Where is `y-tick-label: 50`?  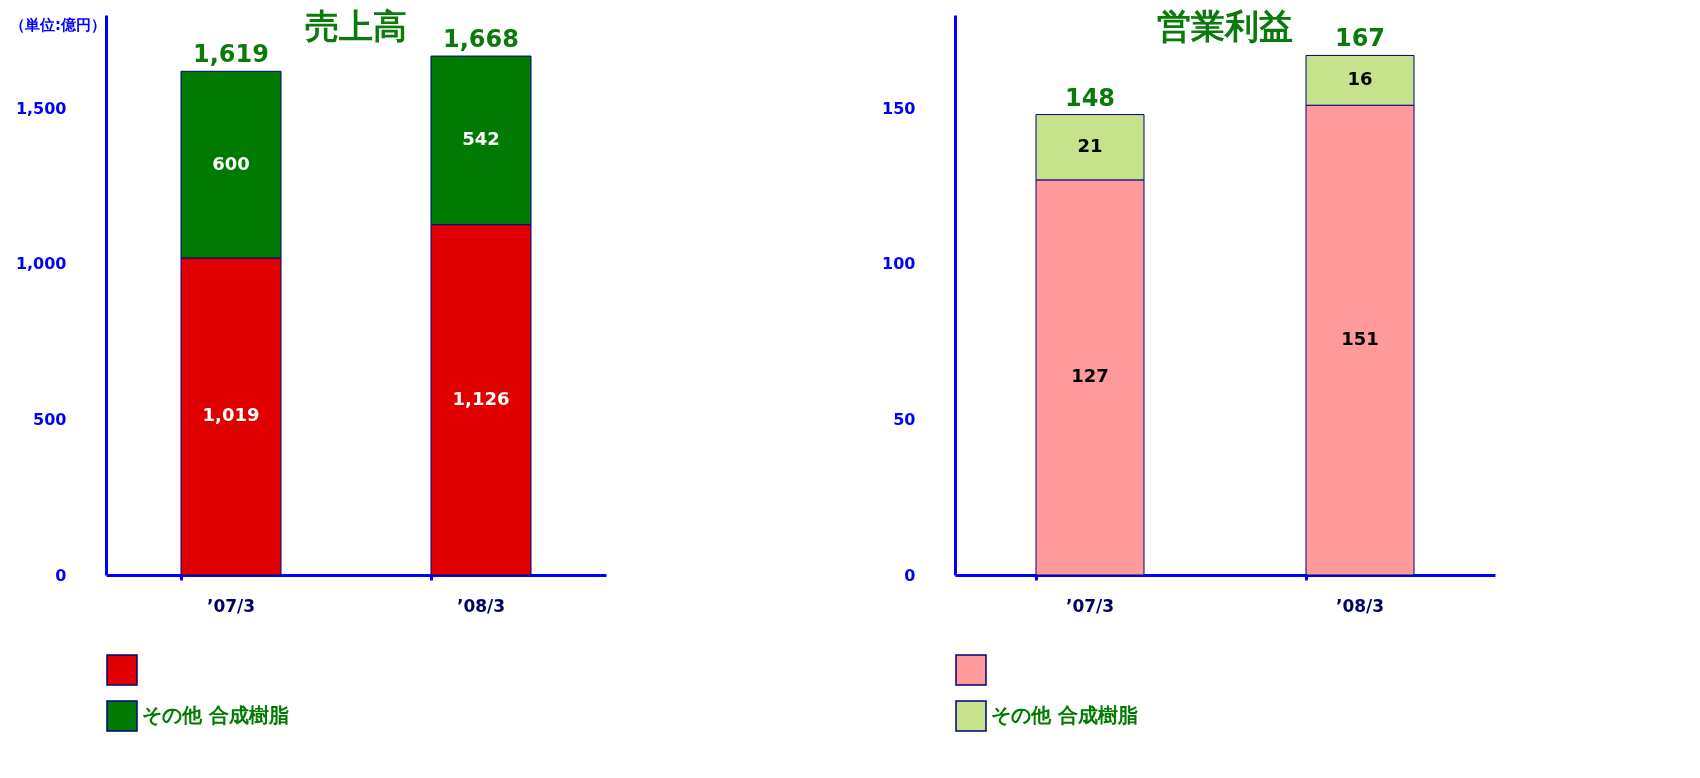 y-tick-label: 50 is located at coordinates (904, 419).